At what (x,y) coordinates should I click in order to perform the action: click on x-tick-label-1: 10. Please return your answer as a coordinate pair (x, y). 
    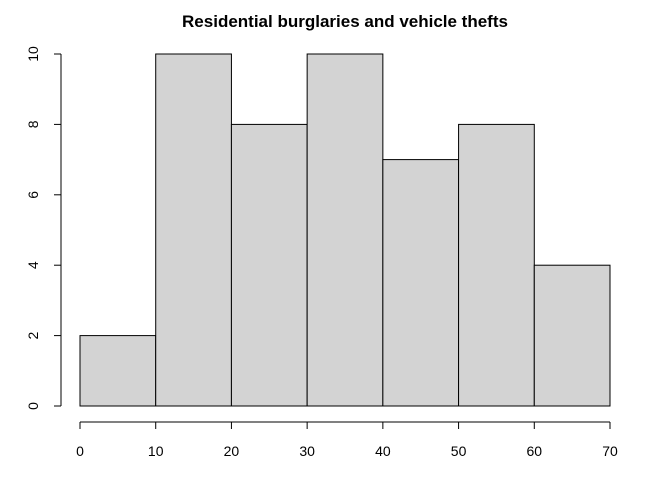
    Looking at the image, I should click on (156, 451).